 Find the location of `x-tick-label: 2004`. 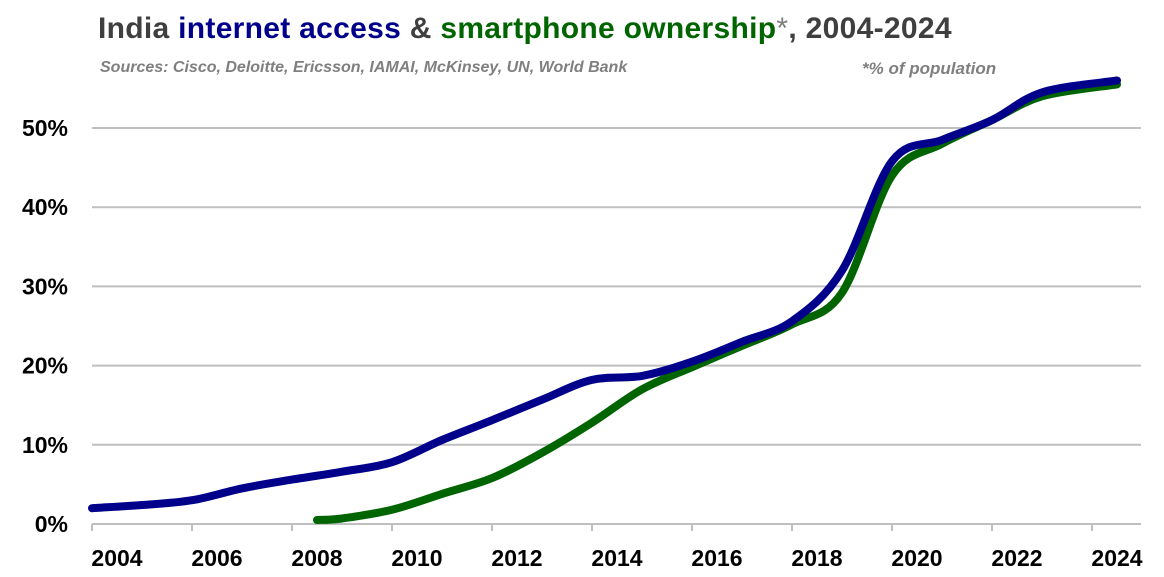

x-tick-label: 2004 is located at coordinates (116, 558).